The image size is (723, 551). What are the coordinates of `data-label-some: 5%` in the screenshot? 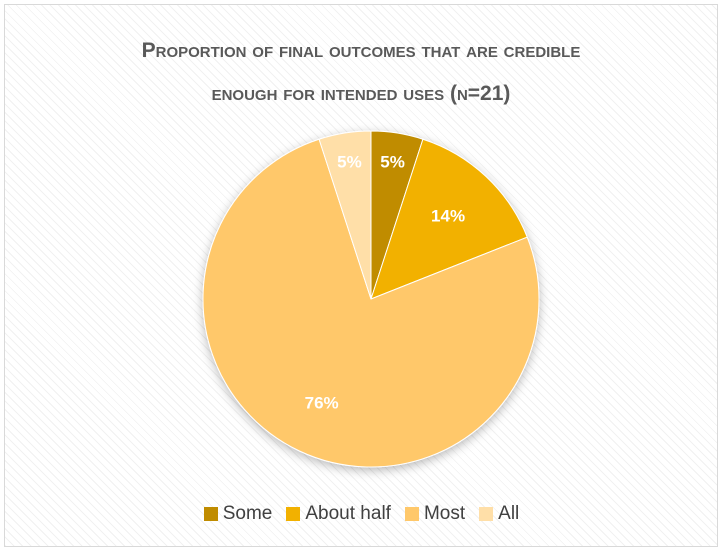 It's located at (392, 161).